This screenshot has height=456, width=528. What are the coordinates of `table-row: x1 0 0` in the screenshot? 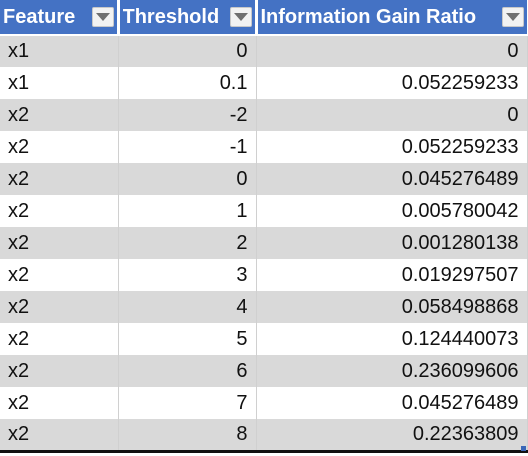 It's located at (264, 51).